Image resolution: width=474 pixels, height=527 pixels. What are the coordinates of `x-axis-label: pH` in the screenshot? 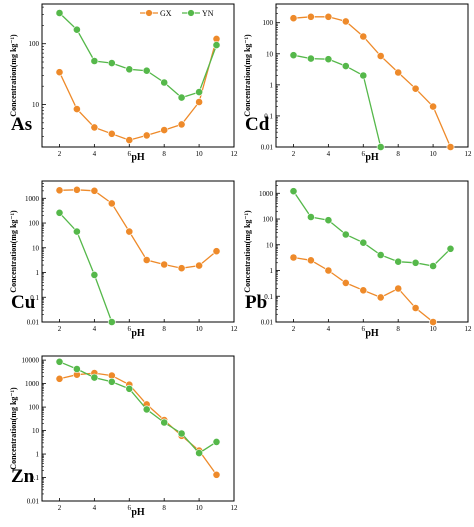 It's located at (138, 333).